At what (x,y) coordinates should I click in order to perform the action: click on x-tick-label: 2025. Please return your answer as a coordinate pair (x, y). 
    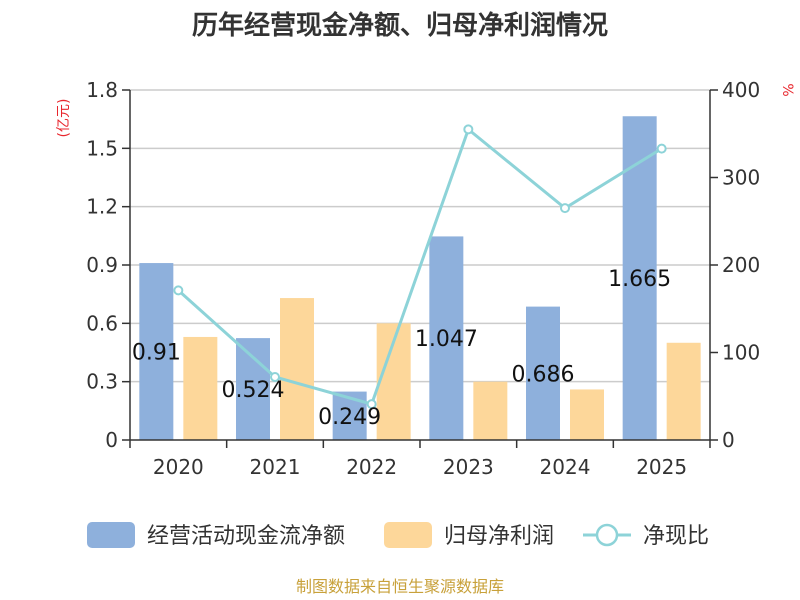
    Looking at the image, I should click on (661, 467).